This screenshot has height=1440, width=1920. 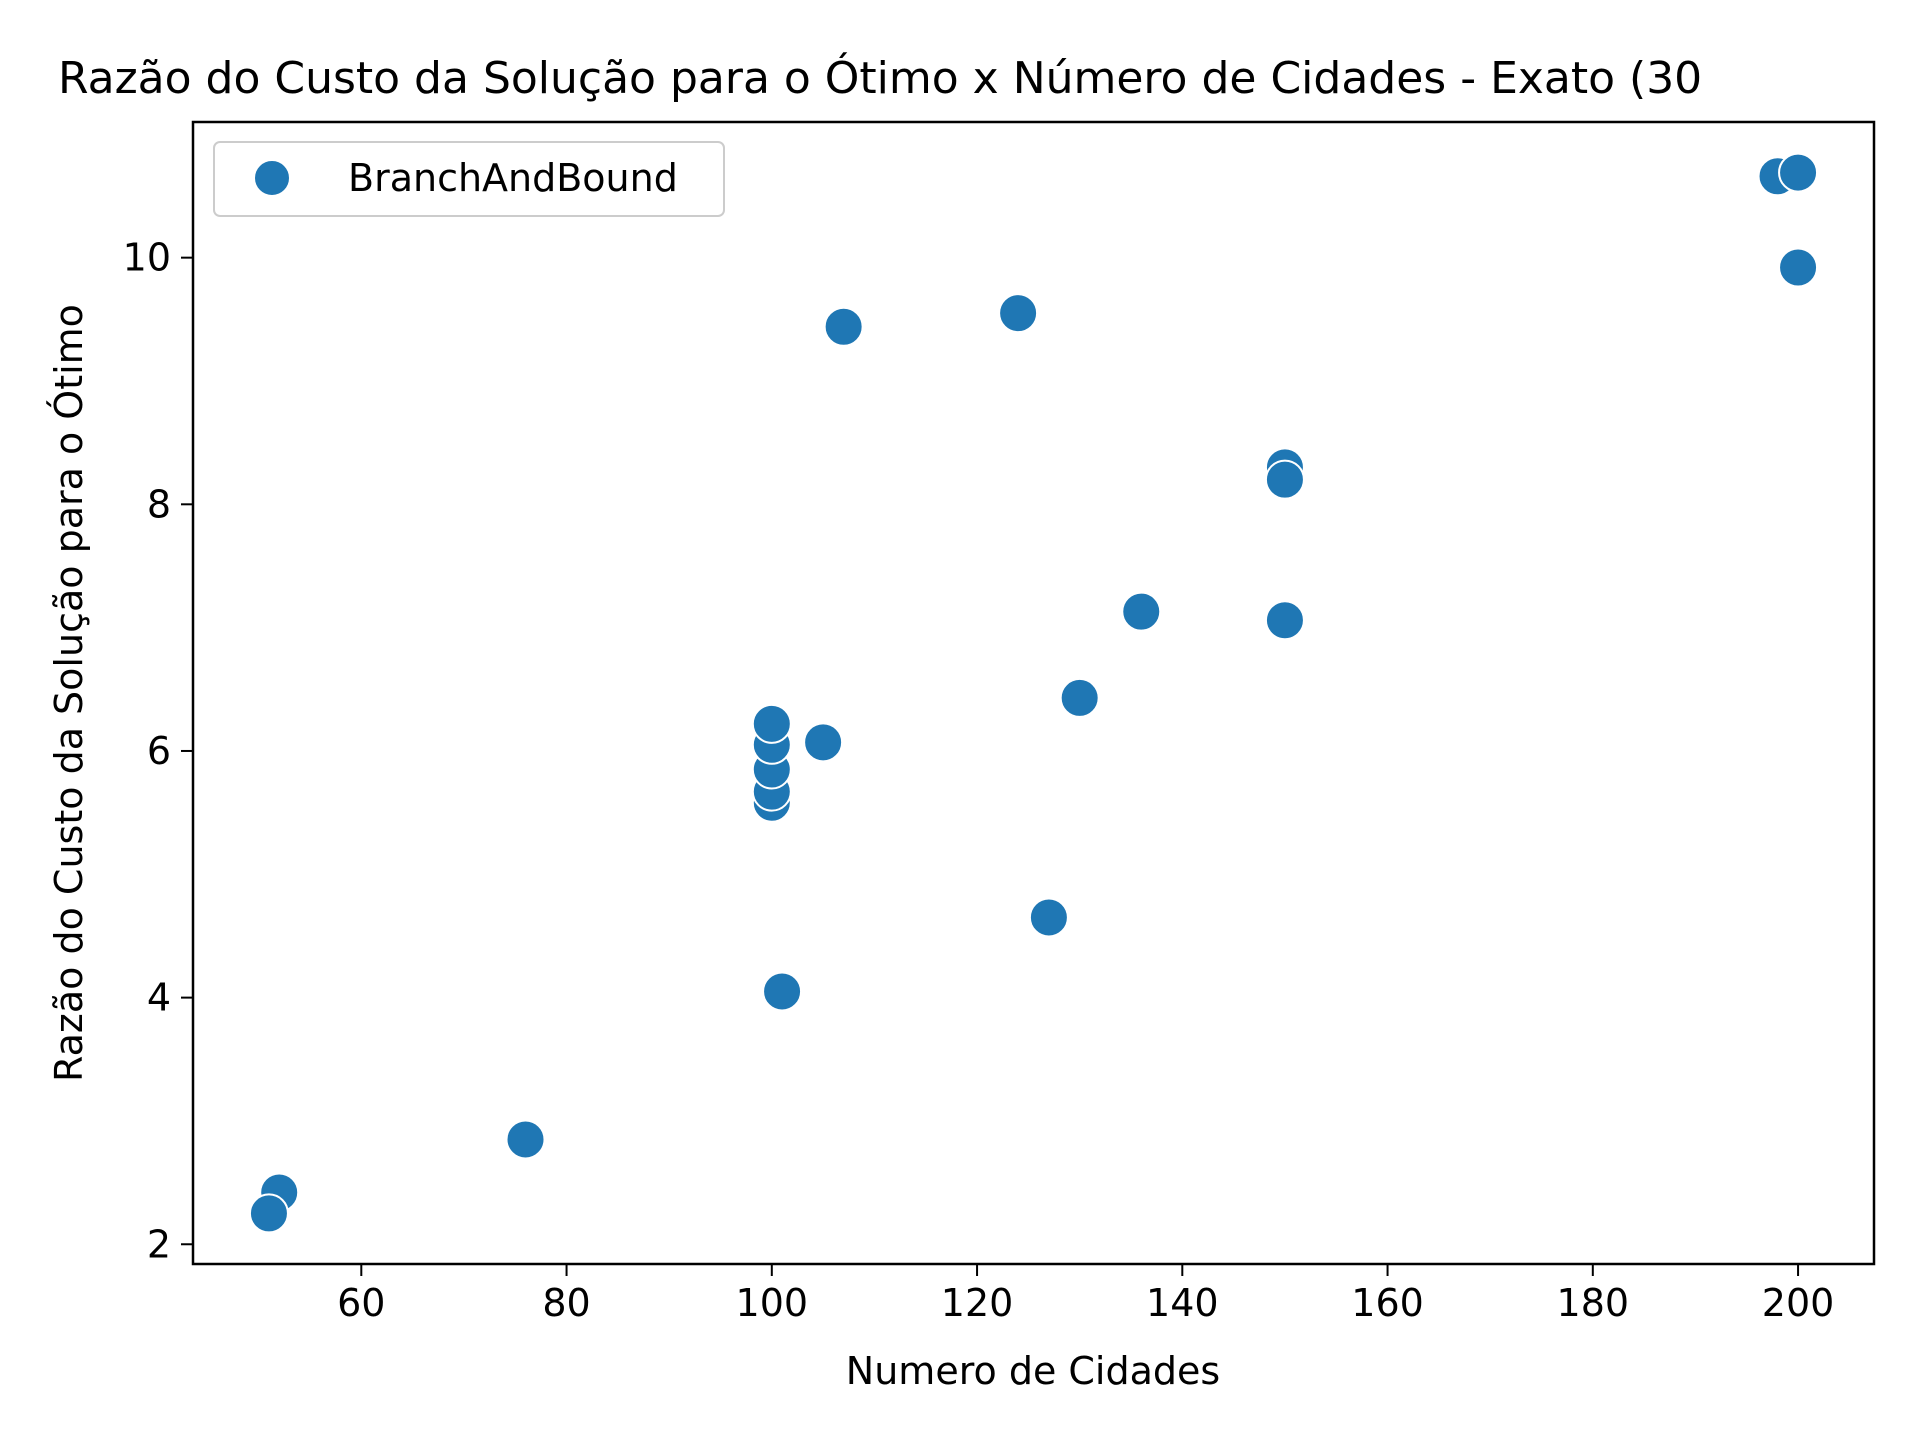 I want to click on x-tick-label: 180, so click(x=1593, y=1303).